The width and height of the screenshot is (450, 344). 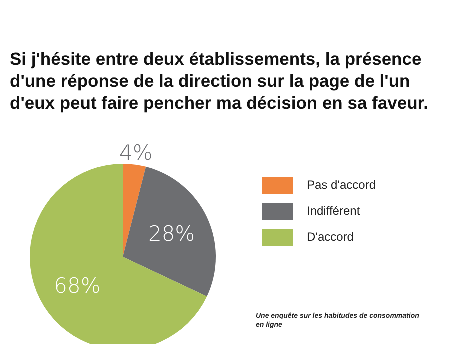 I want to click on data-label: 4%, so click(x=136, y=152).